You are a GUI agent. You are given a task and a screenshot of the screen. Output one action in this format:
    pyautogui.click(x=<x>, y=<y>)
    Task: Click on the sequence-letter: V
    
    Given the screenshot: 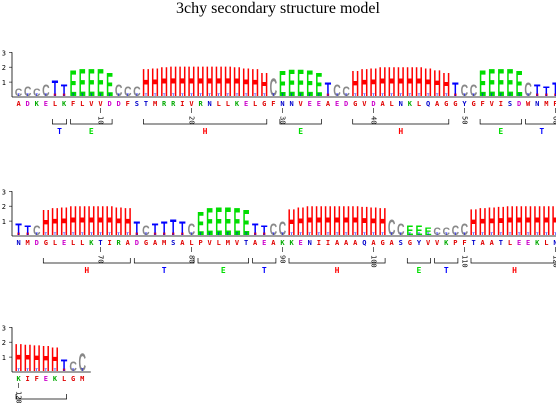 What is the action you would take?
    pyautogui.click(x=191, y=104)
    